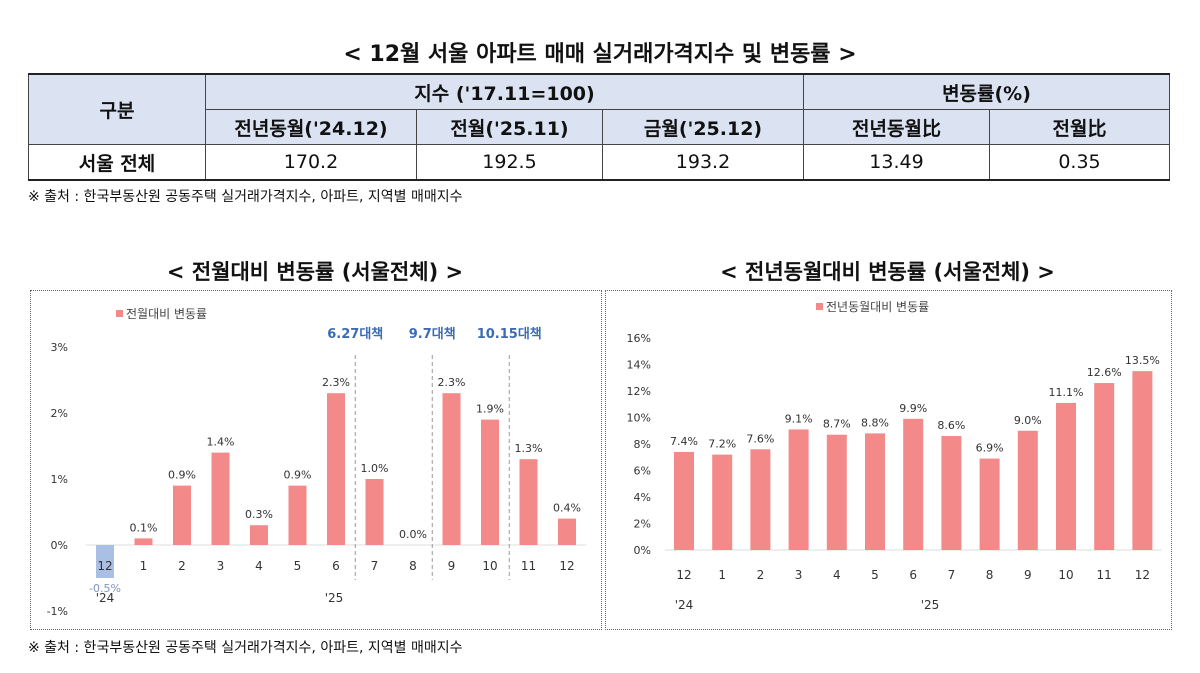 The image size is (1200, 673). What do you see at coordinates (1066, 392) in the screenshot?
I see `data-label: 11.1%` at bounding box center [1066, 392].